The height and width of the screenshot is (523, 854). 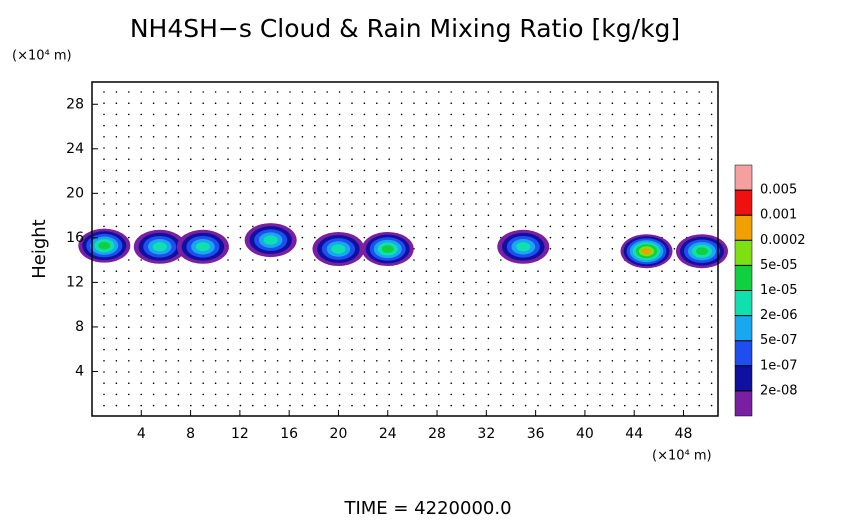 What do you see at coordinates (778, 190) in the screenshot?
I see `colorbar-label: 0.005` at bounding box center [778, 190].